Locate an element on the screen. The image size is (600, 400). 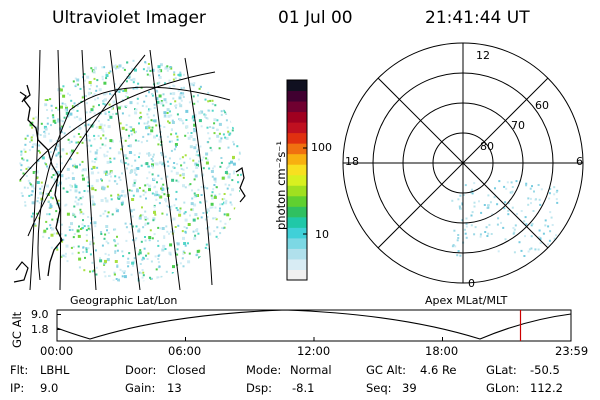
instrument-title: Ultraviolet Imager is located at coordinates (129, 18).